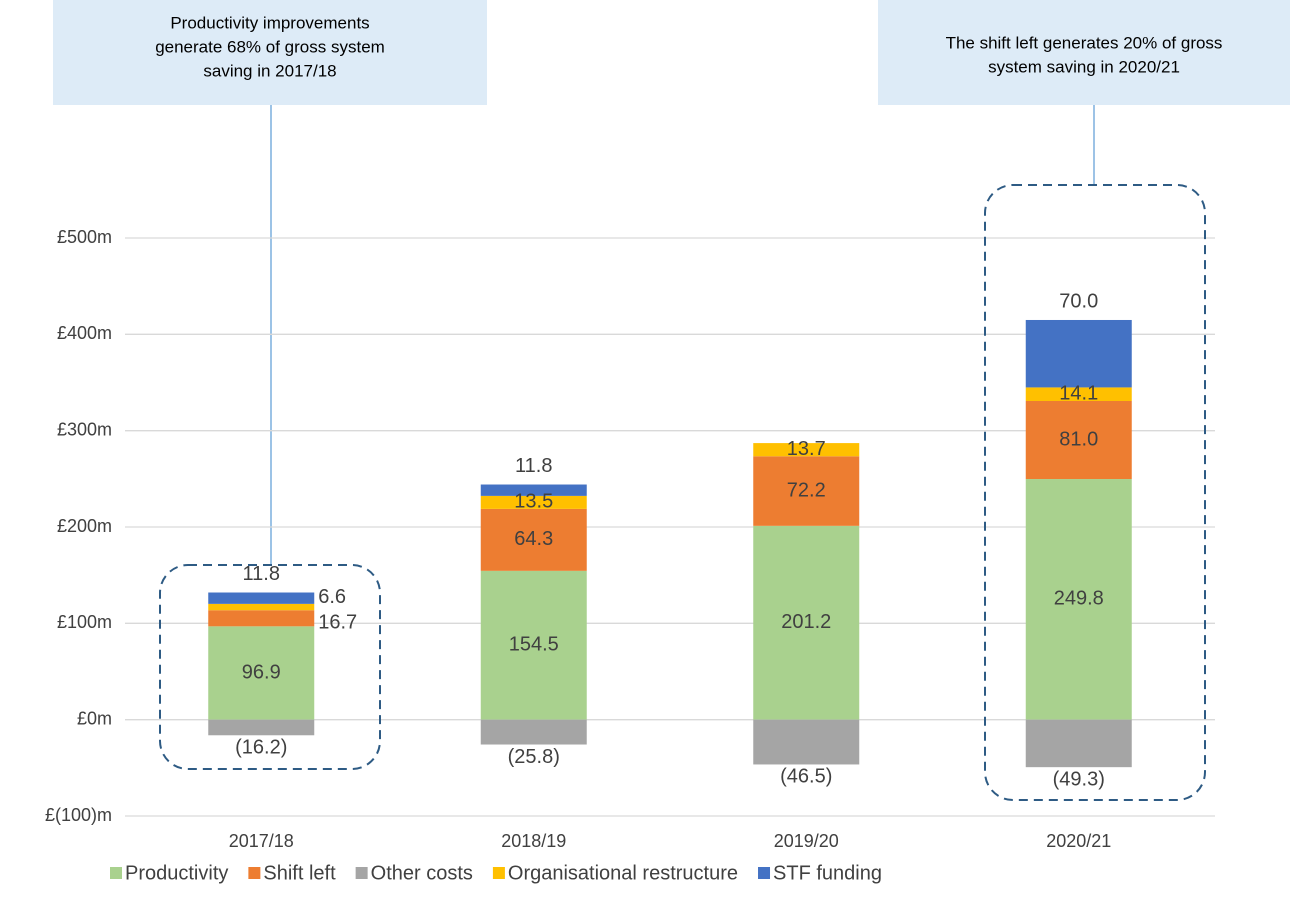 The width and height of the screenshot is (1296, 916). What do you see at coordinates (337, 623) in the screenshot?
I see `data-label: 16.7` at bounding box center [337, 623].